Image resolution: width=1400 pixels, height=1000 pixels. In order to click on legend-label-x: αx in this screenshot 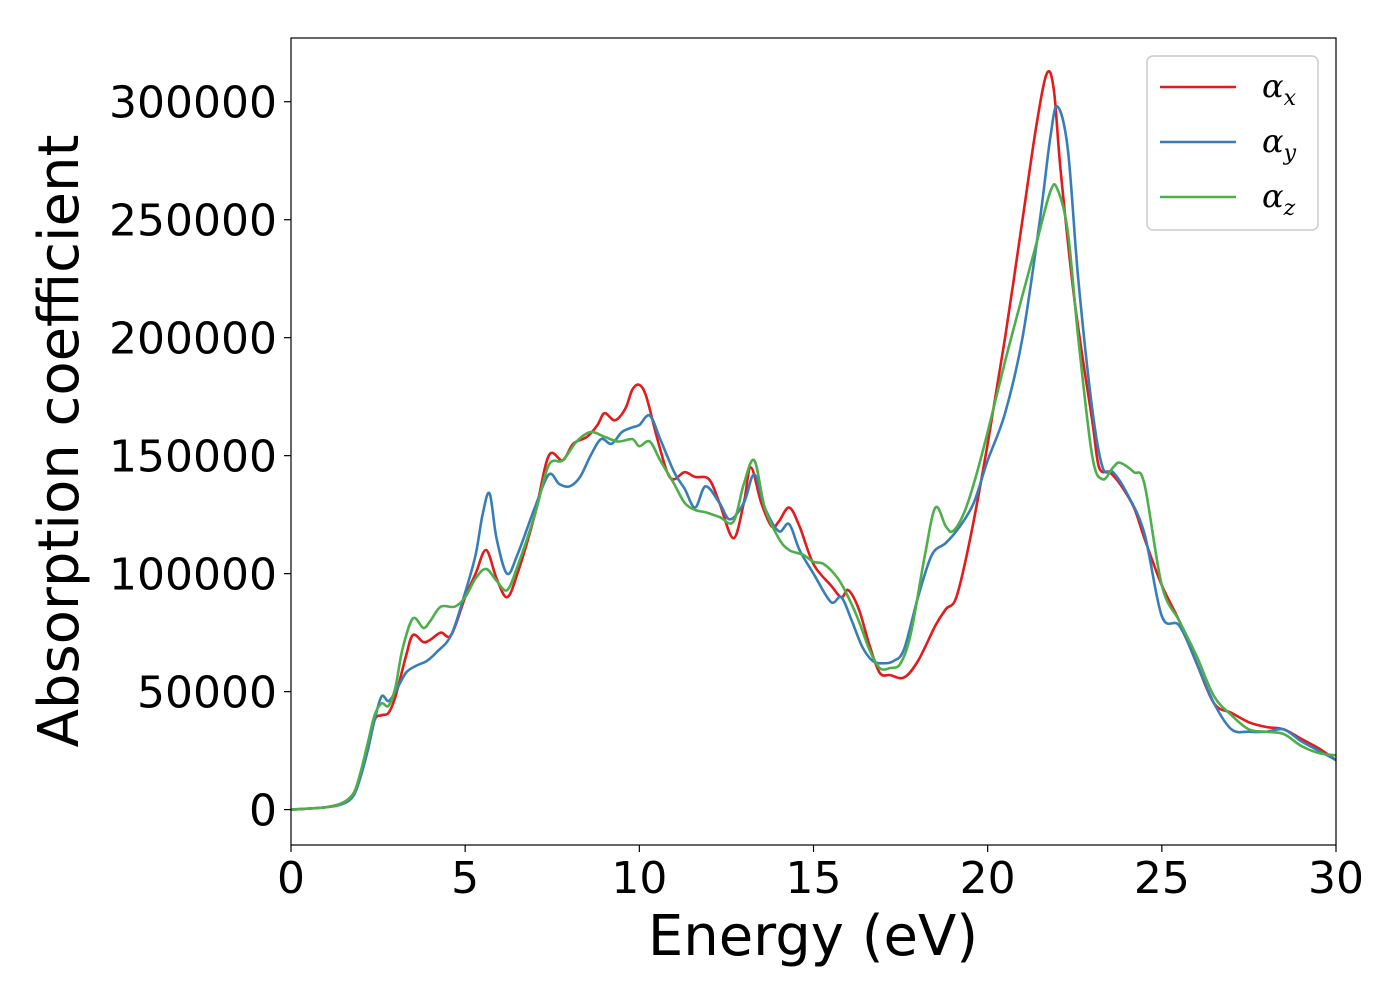, I will do `click(1279, 89)`.